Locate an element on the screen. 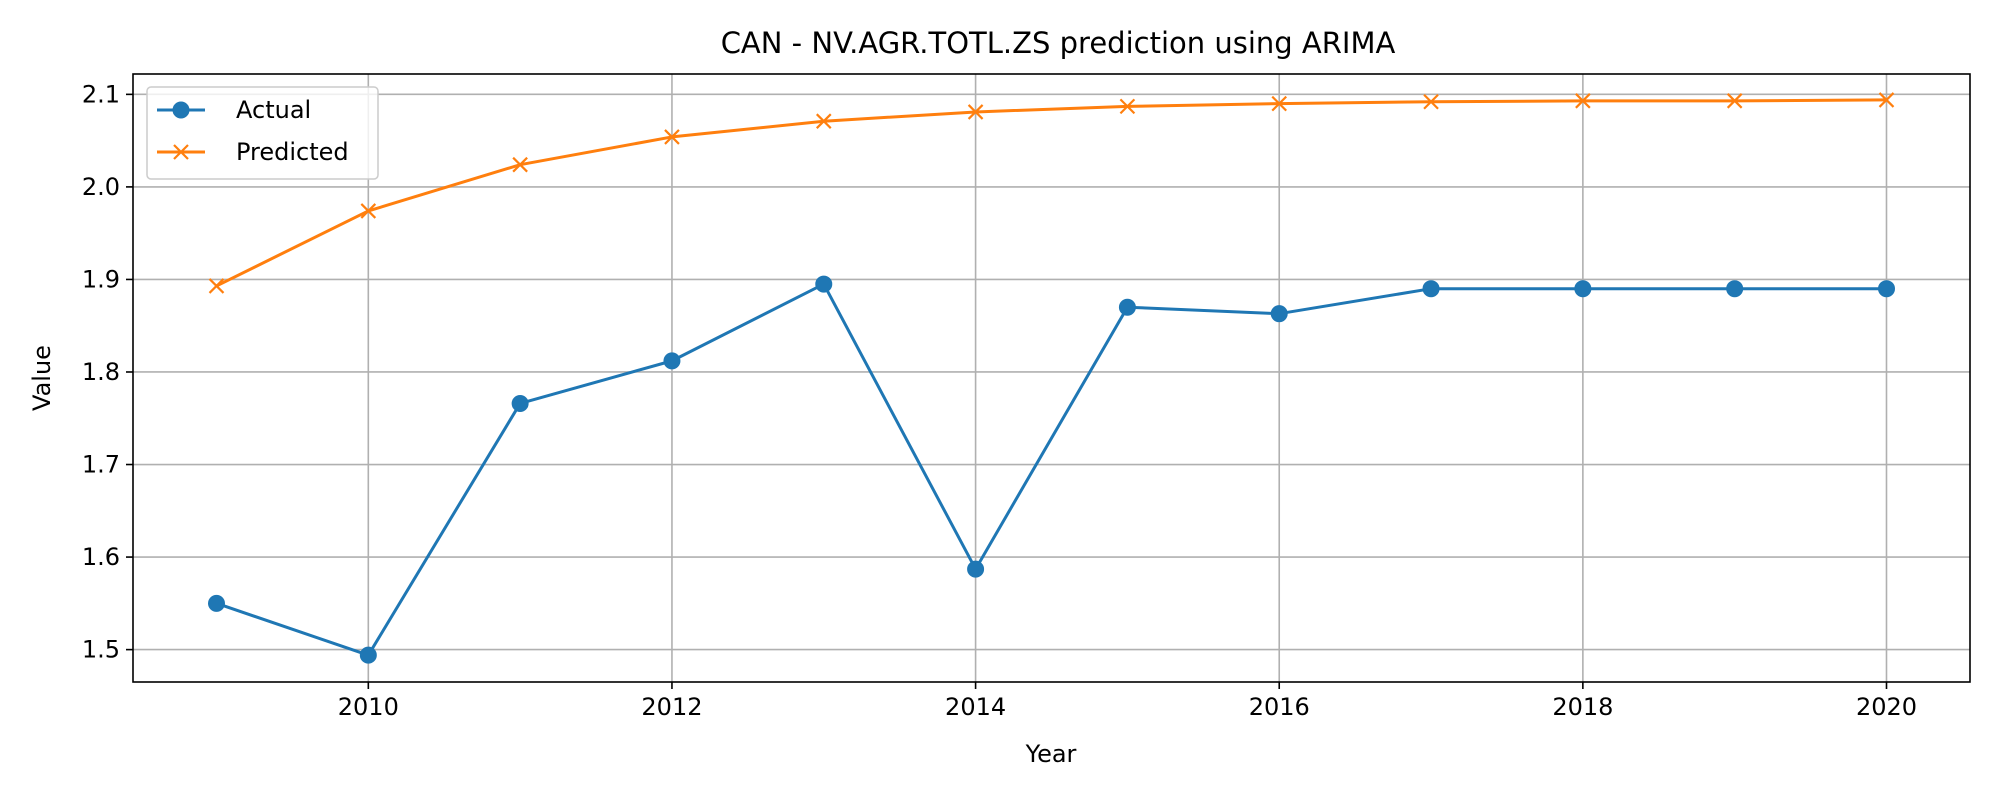 The width and height of the screenshot is (2000, 800). y-tick-label: 2.0 is located at coordinates (101, 187).